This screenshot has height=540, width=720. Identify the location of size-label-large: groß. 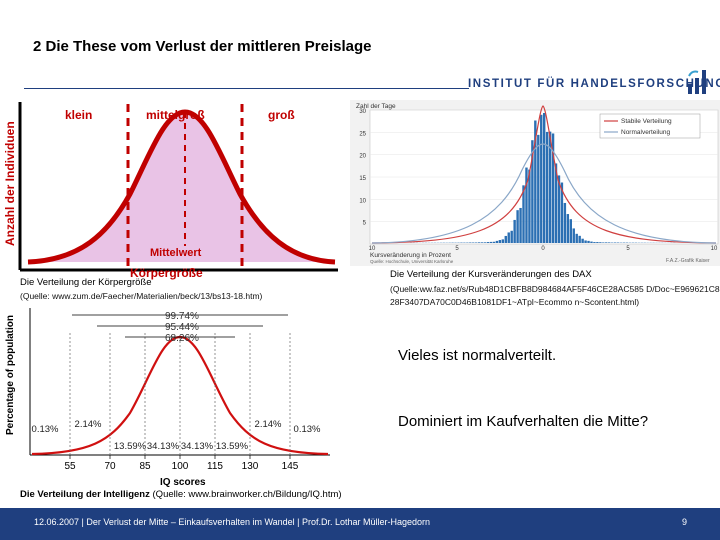
(281, 115).